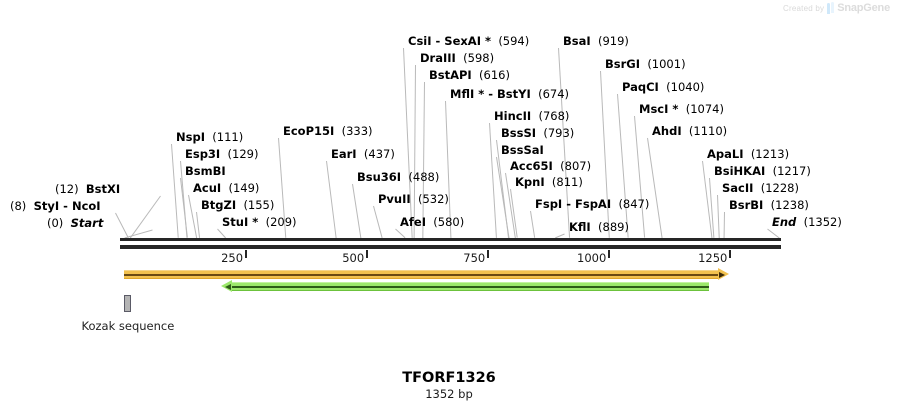 This screenshot has height=409, width=898. What do you see at coordinates (549, 182) in the screenshot?
I see `enzyme-label: KpnI (811)` at bounding box center [549, 182].